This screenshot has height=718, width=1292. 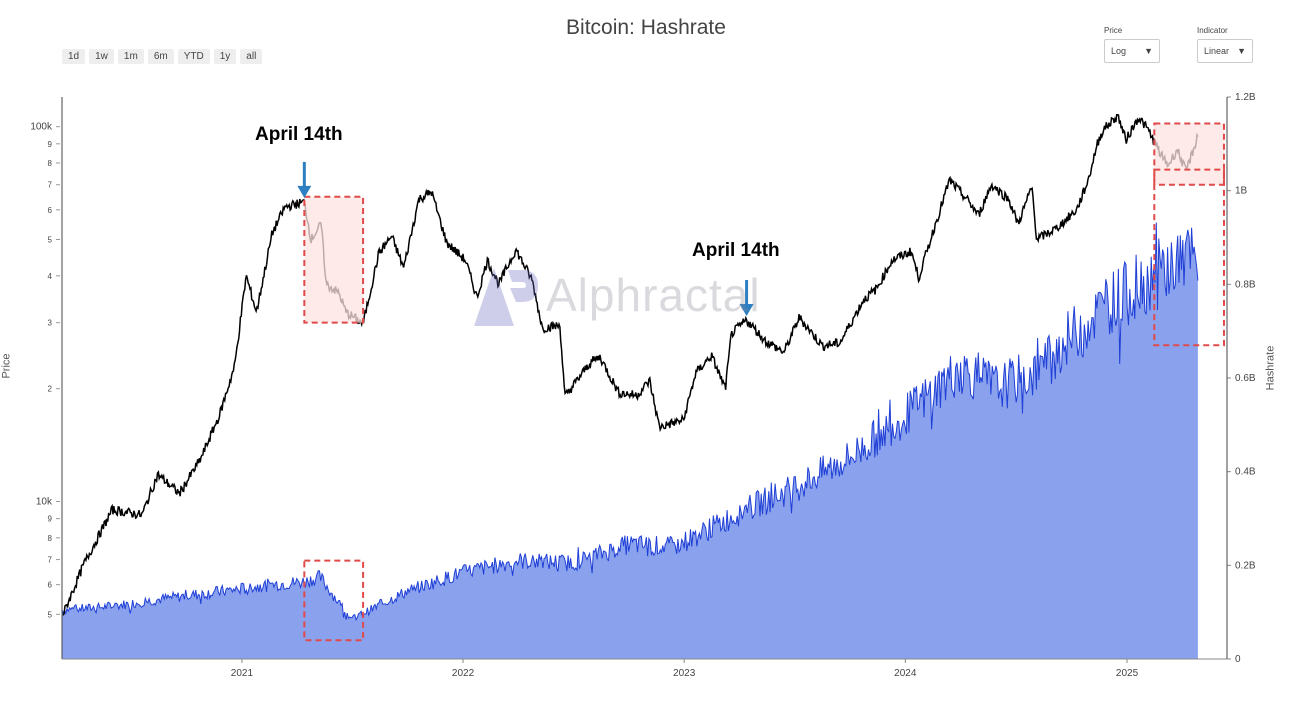 What do you see at coordinates (1245, 284) in the screenshot?
I see `y-right-tick-label: 0.8B` at bounding box center [1245, 284].